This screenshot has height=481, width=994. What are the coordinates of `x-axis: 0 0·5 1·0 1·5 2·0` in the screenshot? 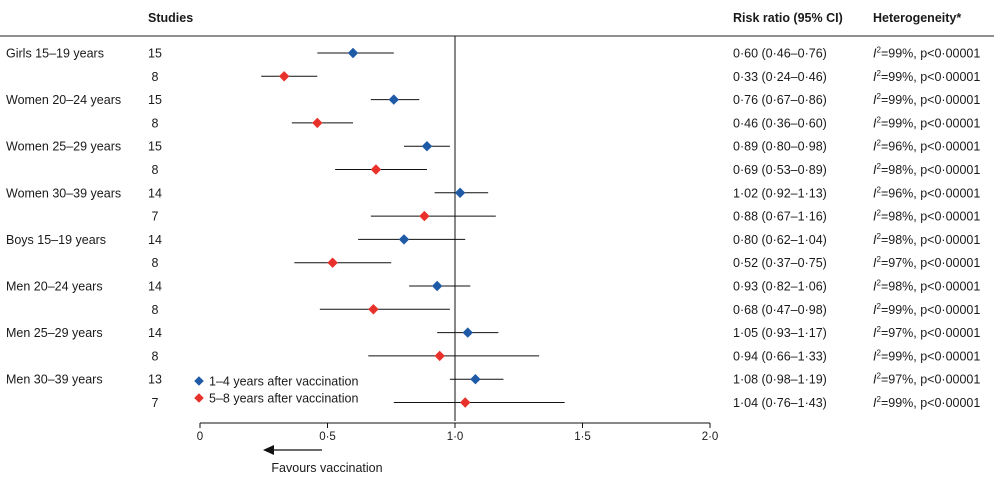 It's located at (458, 432).